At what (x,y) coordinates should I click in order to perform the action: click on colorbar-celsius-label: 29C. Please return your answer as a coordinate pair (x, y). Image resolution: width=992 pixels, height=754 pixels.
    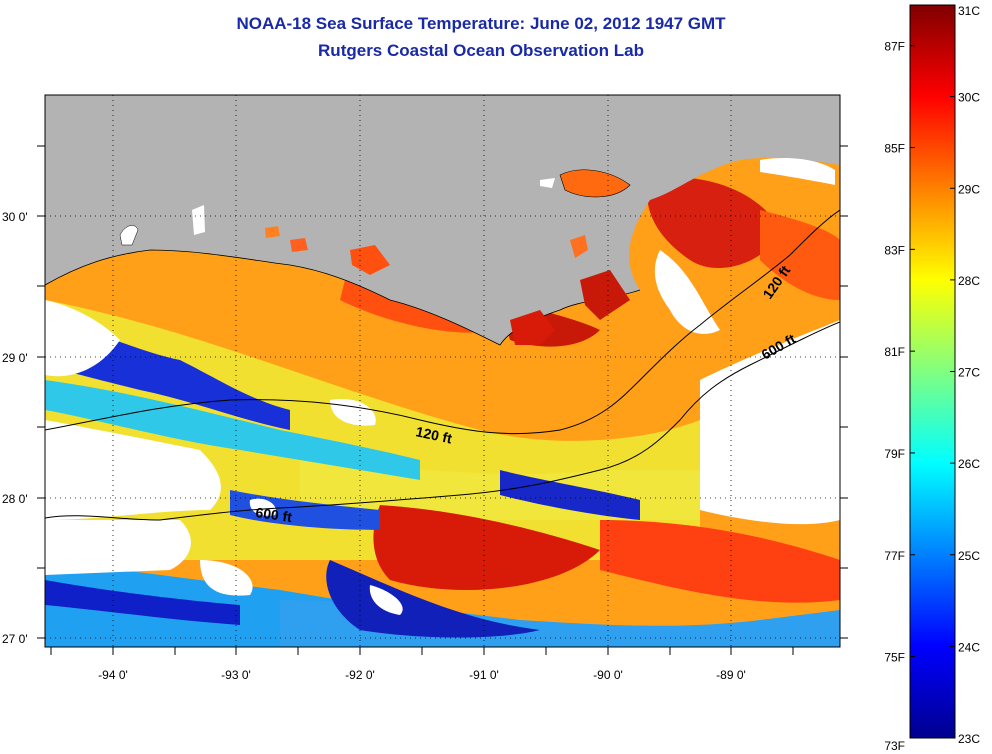
    Looking at the image, I should click on (969, 189).